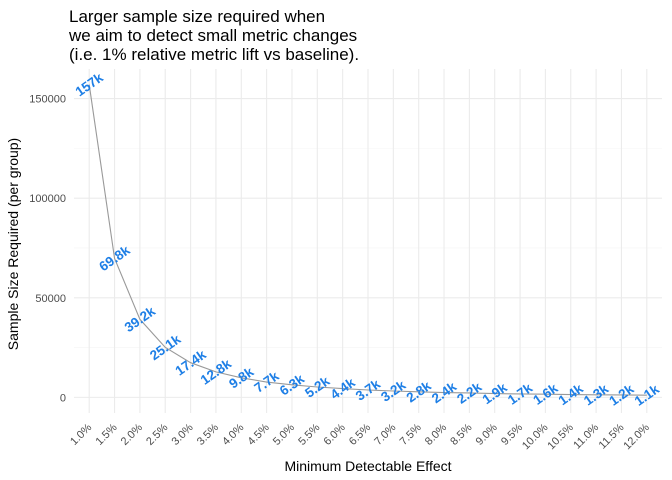 The image size is (672, 480). Describe the element at coordinates (47, 249) in the screenshot. I see `y-axis-ticks: 0 50000 100000 150000` at that location.